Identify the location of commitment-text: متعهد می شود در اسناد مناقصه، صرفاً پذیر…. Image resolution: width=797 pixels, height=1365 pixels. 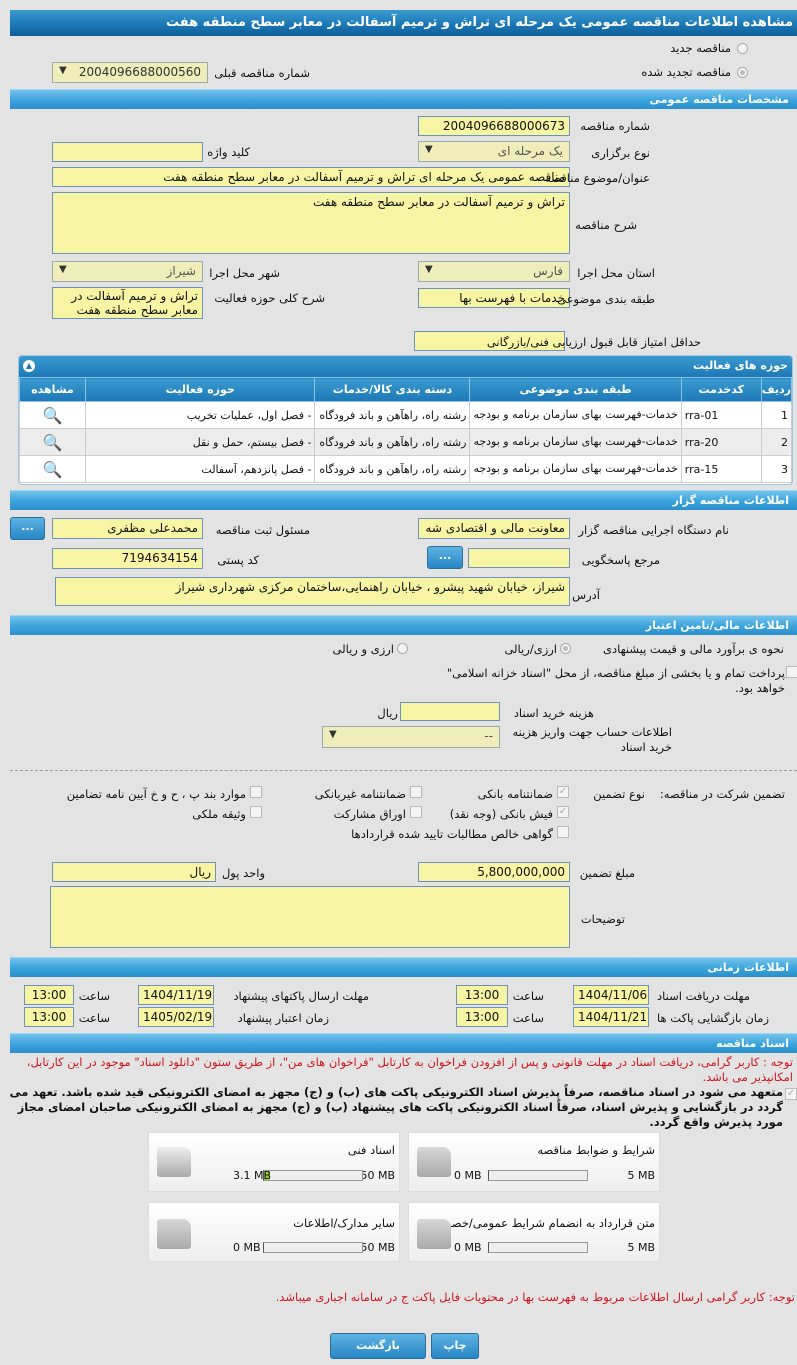
(396, 1107).